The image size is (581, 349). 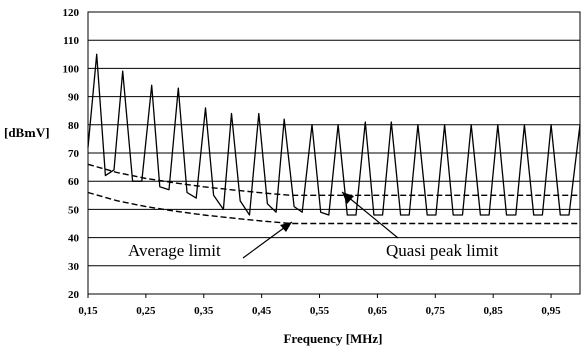 I want to click on y-axis-label: [dBmV], so click(x=27, y=132).